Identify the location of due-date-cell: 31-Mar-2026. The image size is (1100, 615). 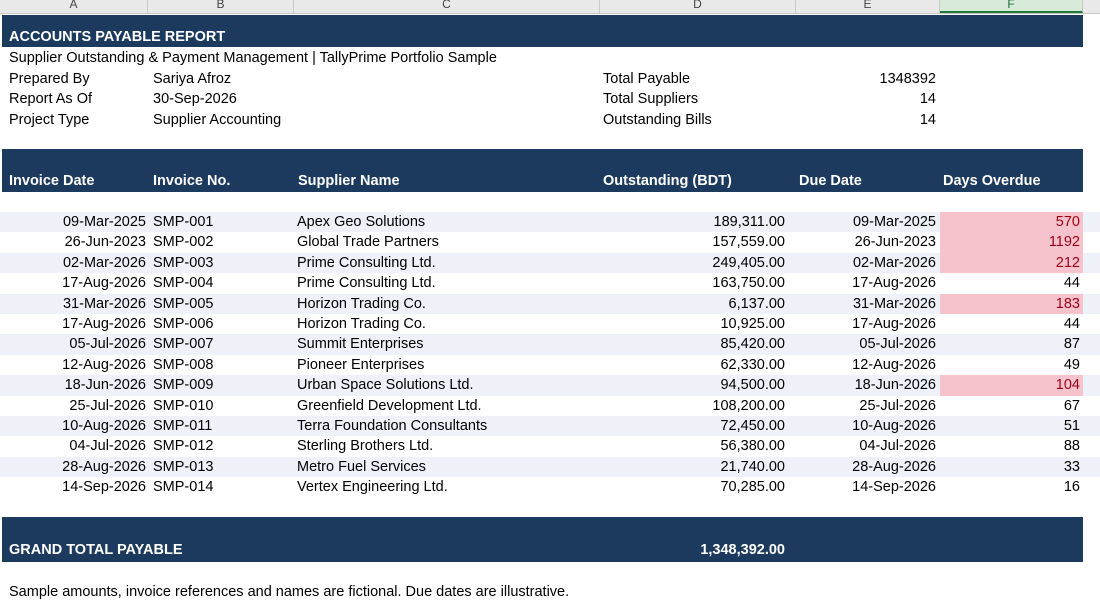
(894, 303).